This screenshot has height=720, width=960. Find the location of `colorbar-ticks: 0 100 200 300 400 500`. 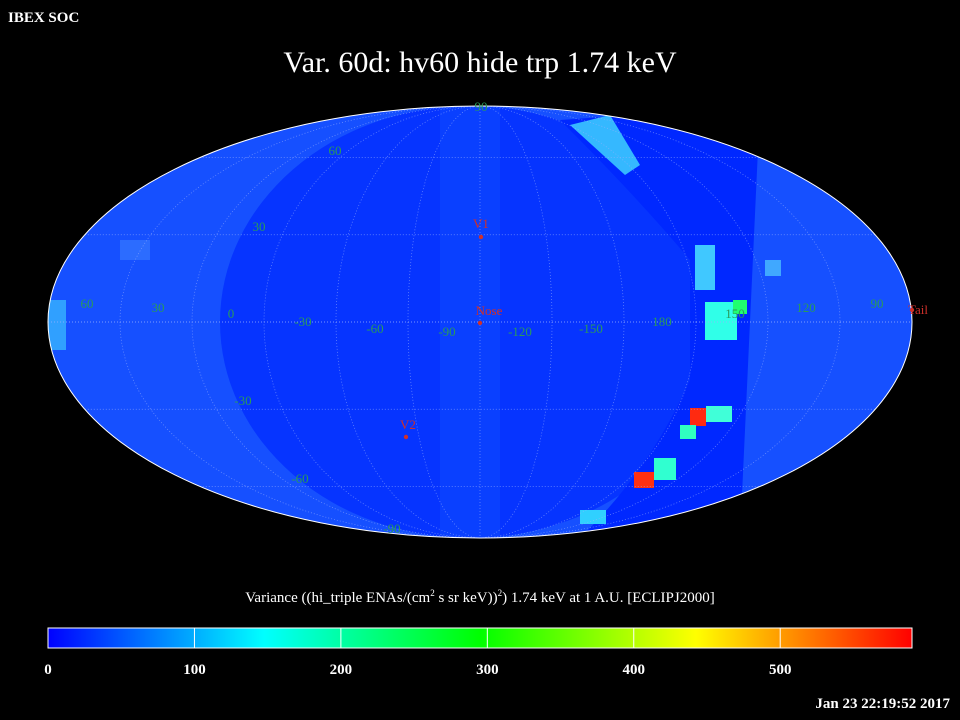

colorbar-ticks: 0 100 200 300 400 500 is located at coordinates (417, 653).